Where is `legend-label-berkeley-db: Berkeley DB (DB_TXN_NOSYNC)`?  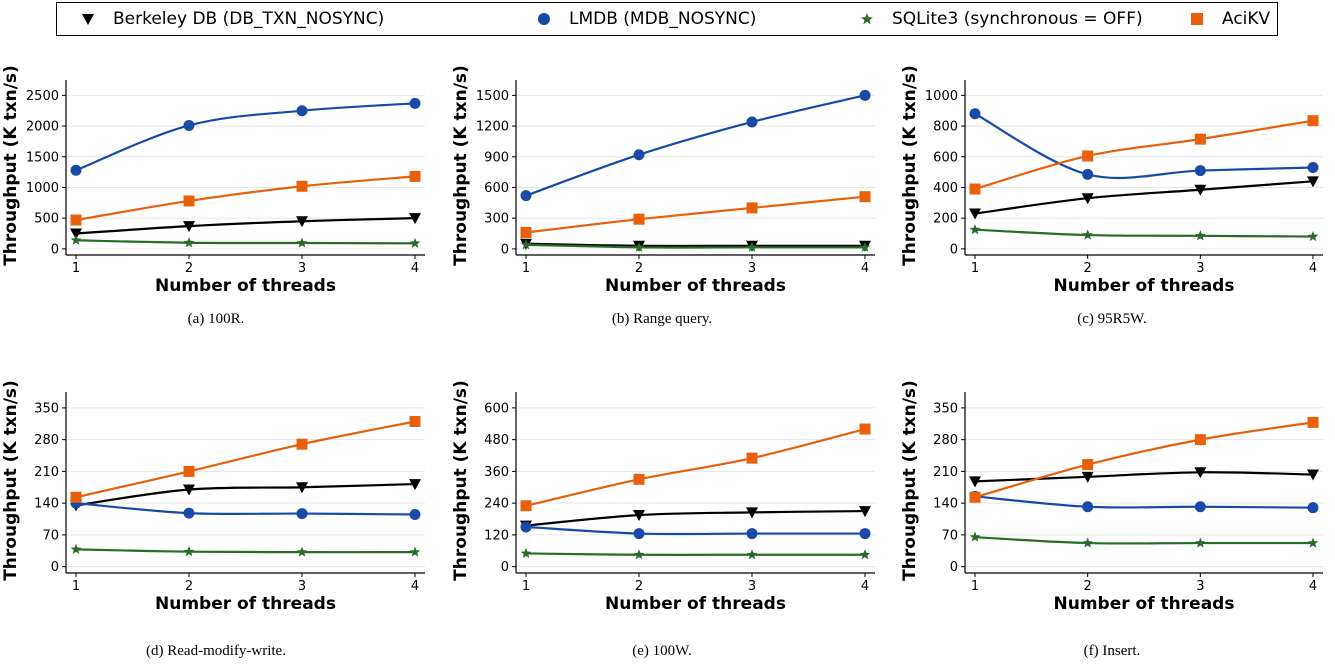
legend-label-berkeley-db: Berkeley DB (DB_TXN_NOSYNC) is located at coordinates (249, 19).